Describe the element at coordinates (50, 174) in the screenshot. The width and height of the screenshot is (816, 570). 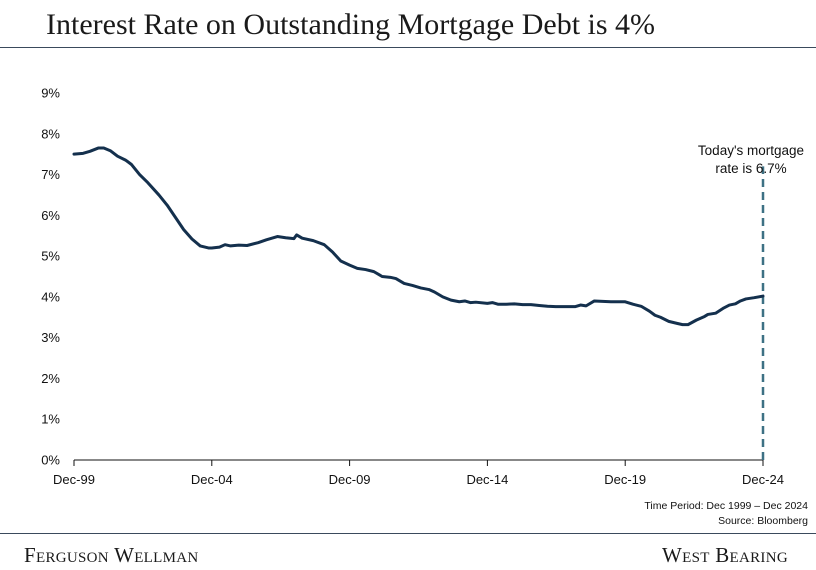
I see `y-tick-label: 7%` at that location.